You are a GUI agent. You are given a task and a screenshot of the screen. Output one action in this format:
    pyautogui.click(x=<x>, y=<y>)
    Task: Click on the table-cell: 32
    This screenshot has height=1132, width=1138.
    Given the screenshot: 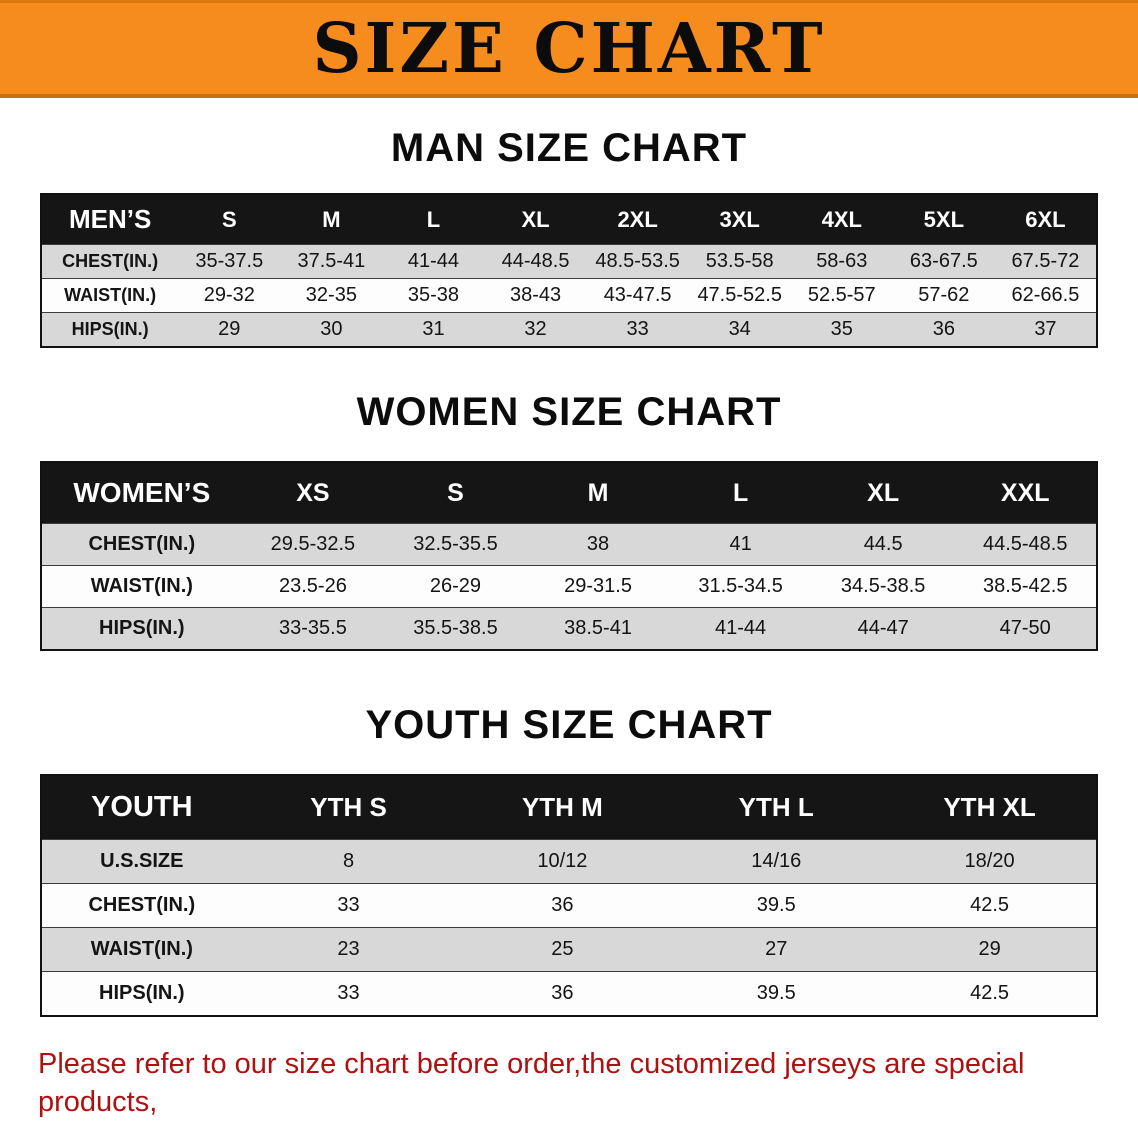 What is the action you would take?
    pyautogui.click(x=535, y=329)
    